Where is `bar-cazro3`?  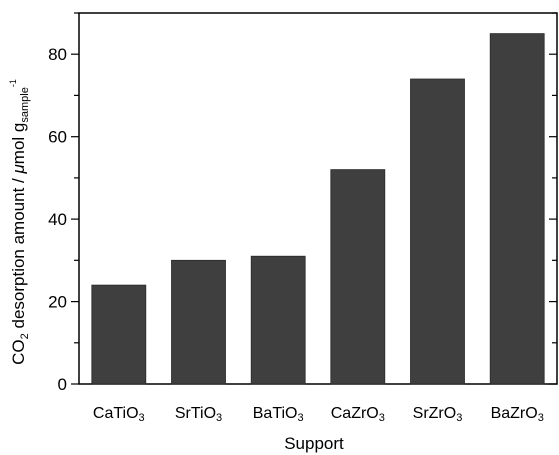 bar-cazro3 is located at coordinates (358, 277).